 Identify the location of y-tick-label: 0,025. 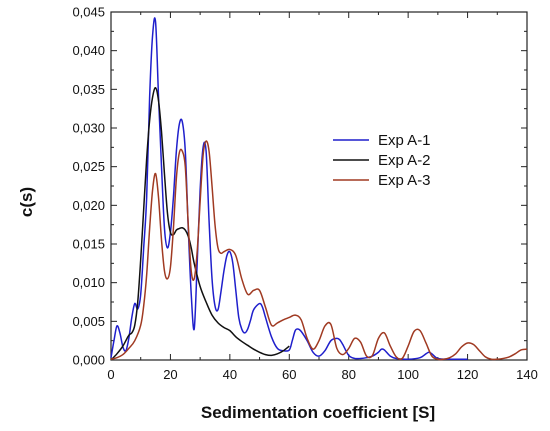
(88, 166).